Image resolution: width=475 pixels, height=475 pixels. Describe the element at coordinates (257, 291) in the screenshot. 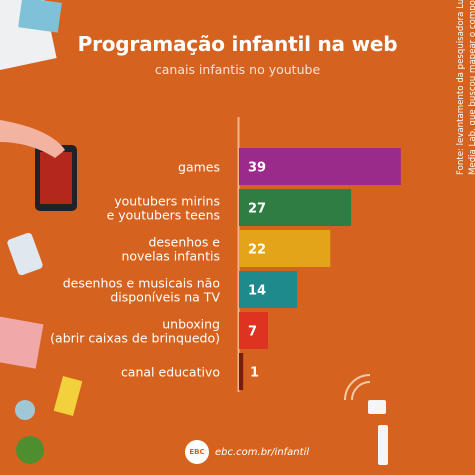

I see `bar-value-label: 14` at that location.